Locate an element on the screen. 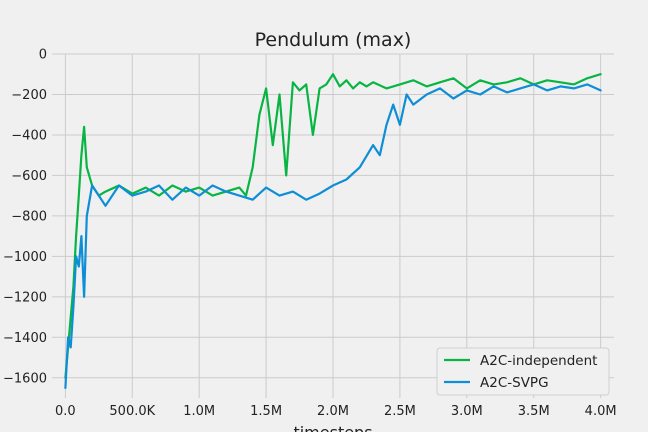 Image resolution: width=648 pixels, height=432 pixels. x-axis-ticks: 0.0 500.0K 1.0M 1.5M 2.0M 2.5M 3.0M 3.5M 4.0M is located at coordinates (336, 411).